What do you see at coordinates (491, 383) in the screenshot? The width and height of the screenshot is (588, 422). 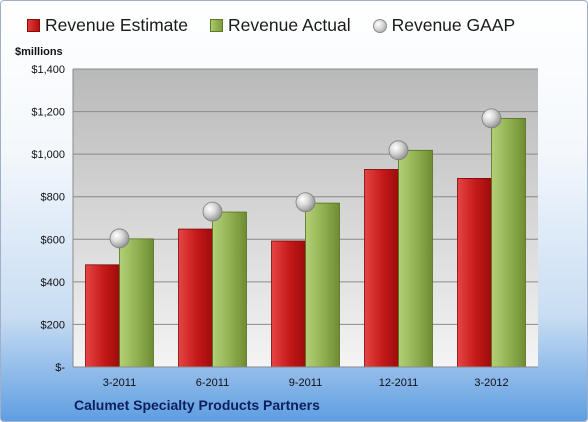 I see `x-tick-label: 3-2012` at bounding box center [491, 383].